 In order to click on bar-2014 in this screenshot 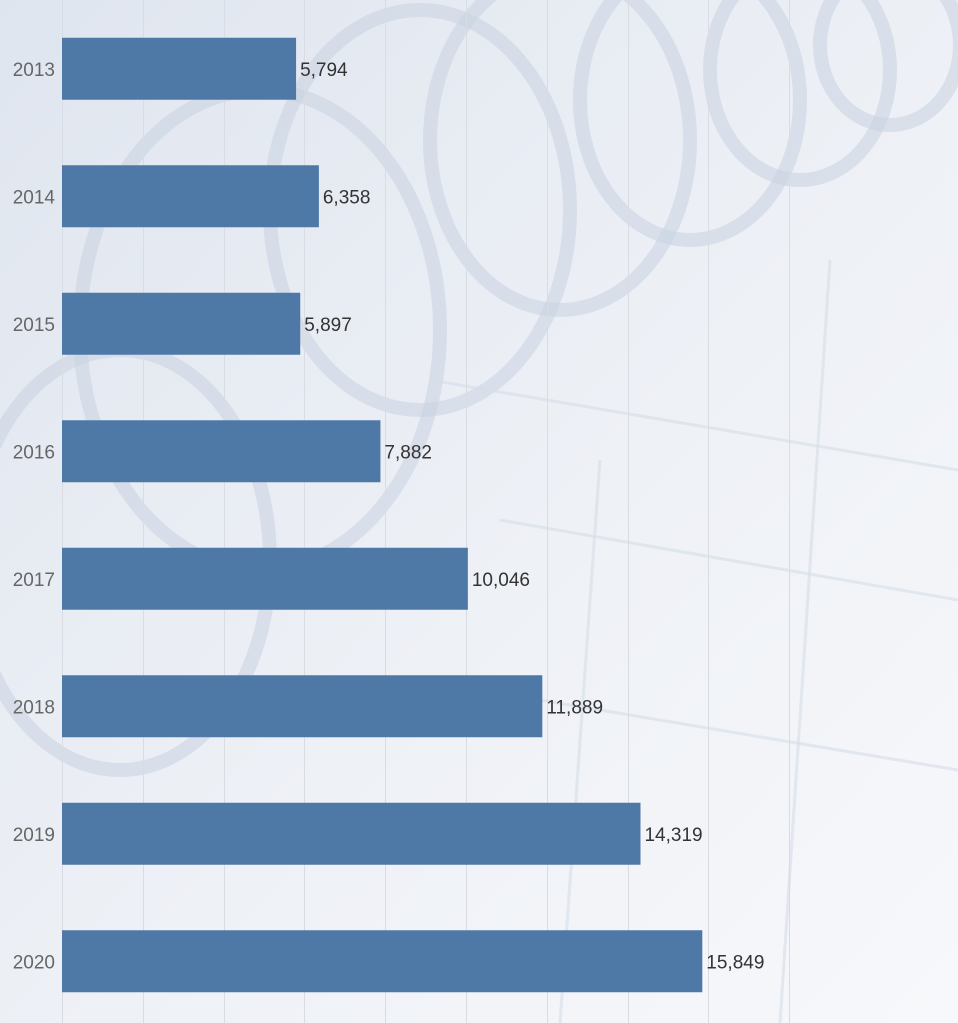, I will do `click(190, 196)`.